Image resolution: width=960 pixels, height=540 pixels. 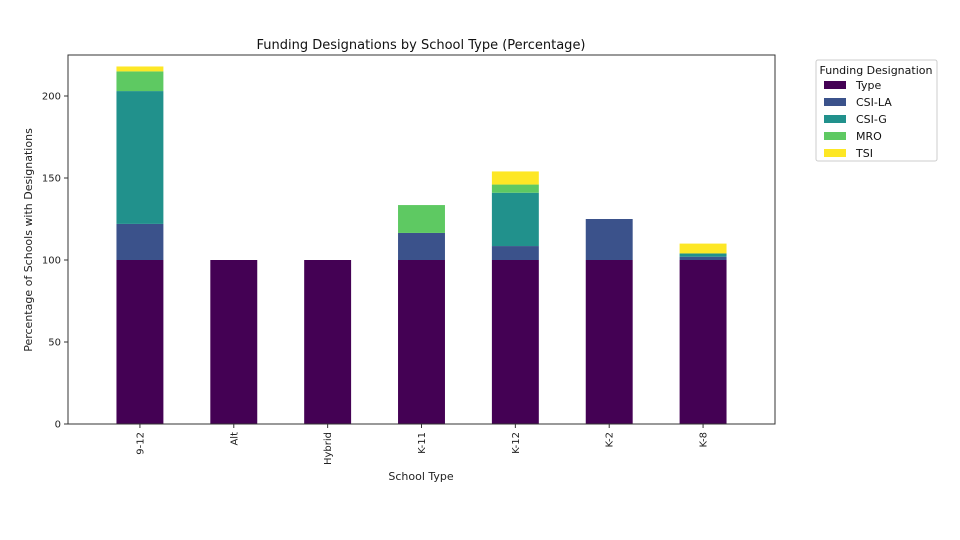 I want to click on x-tick-label: Hybrid, so click(x=328, y=448).